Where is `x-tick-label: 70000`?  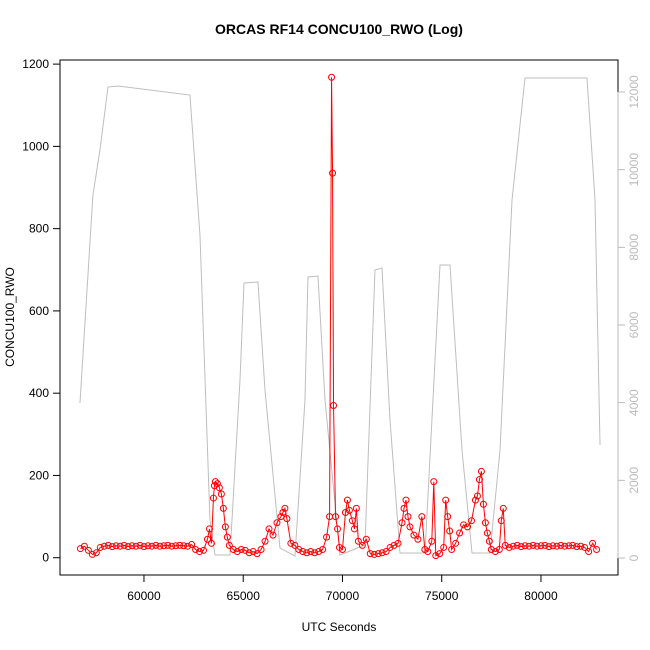
x-tick-label: 70000 is located at coordinates (343, 596).